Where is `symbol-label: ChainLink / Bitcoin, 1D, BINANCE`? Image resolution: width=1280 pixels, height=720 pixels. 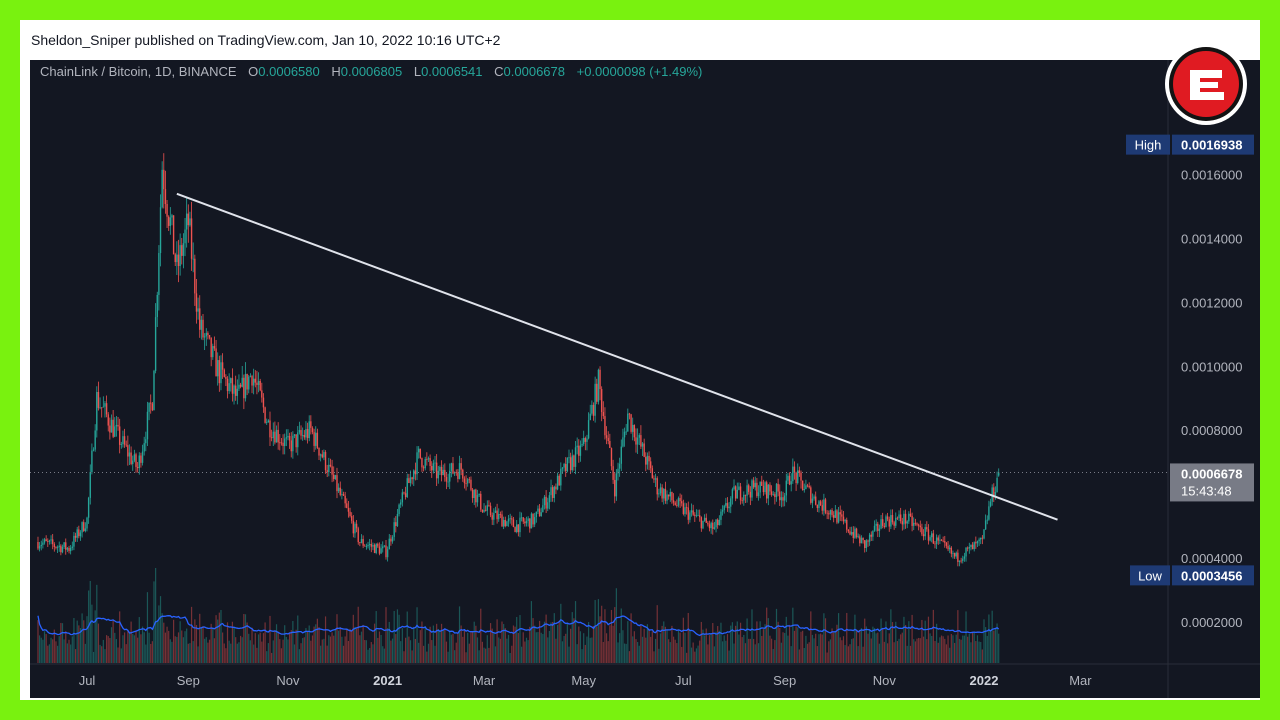 symbol-label: ChainLink / Bitcoin, 1D, BINANCE is located at coordinates (138, 71).